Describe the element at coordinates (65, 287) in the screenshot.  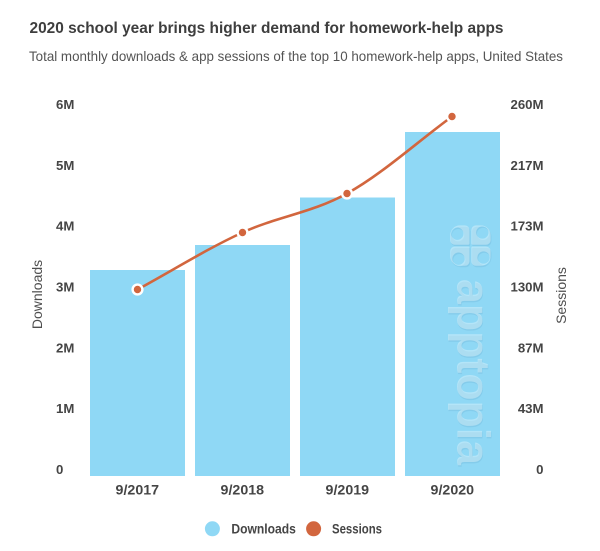
I see `svg-text: 3M` at that location.